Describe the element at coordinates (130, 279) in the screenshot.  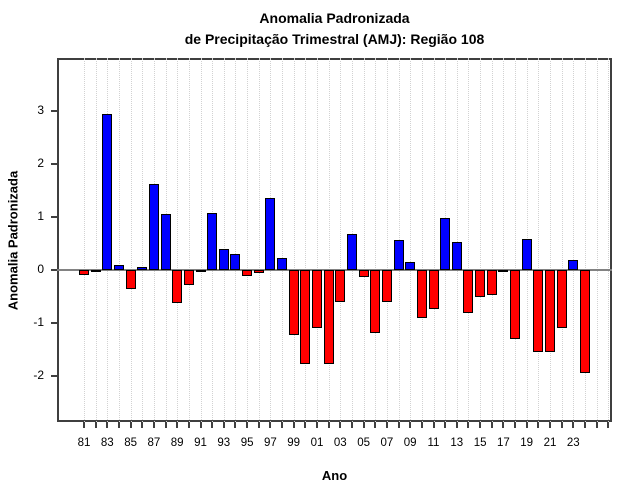
I see `bar-1985` at that location.